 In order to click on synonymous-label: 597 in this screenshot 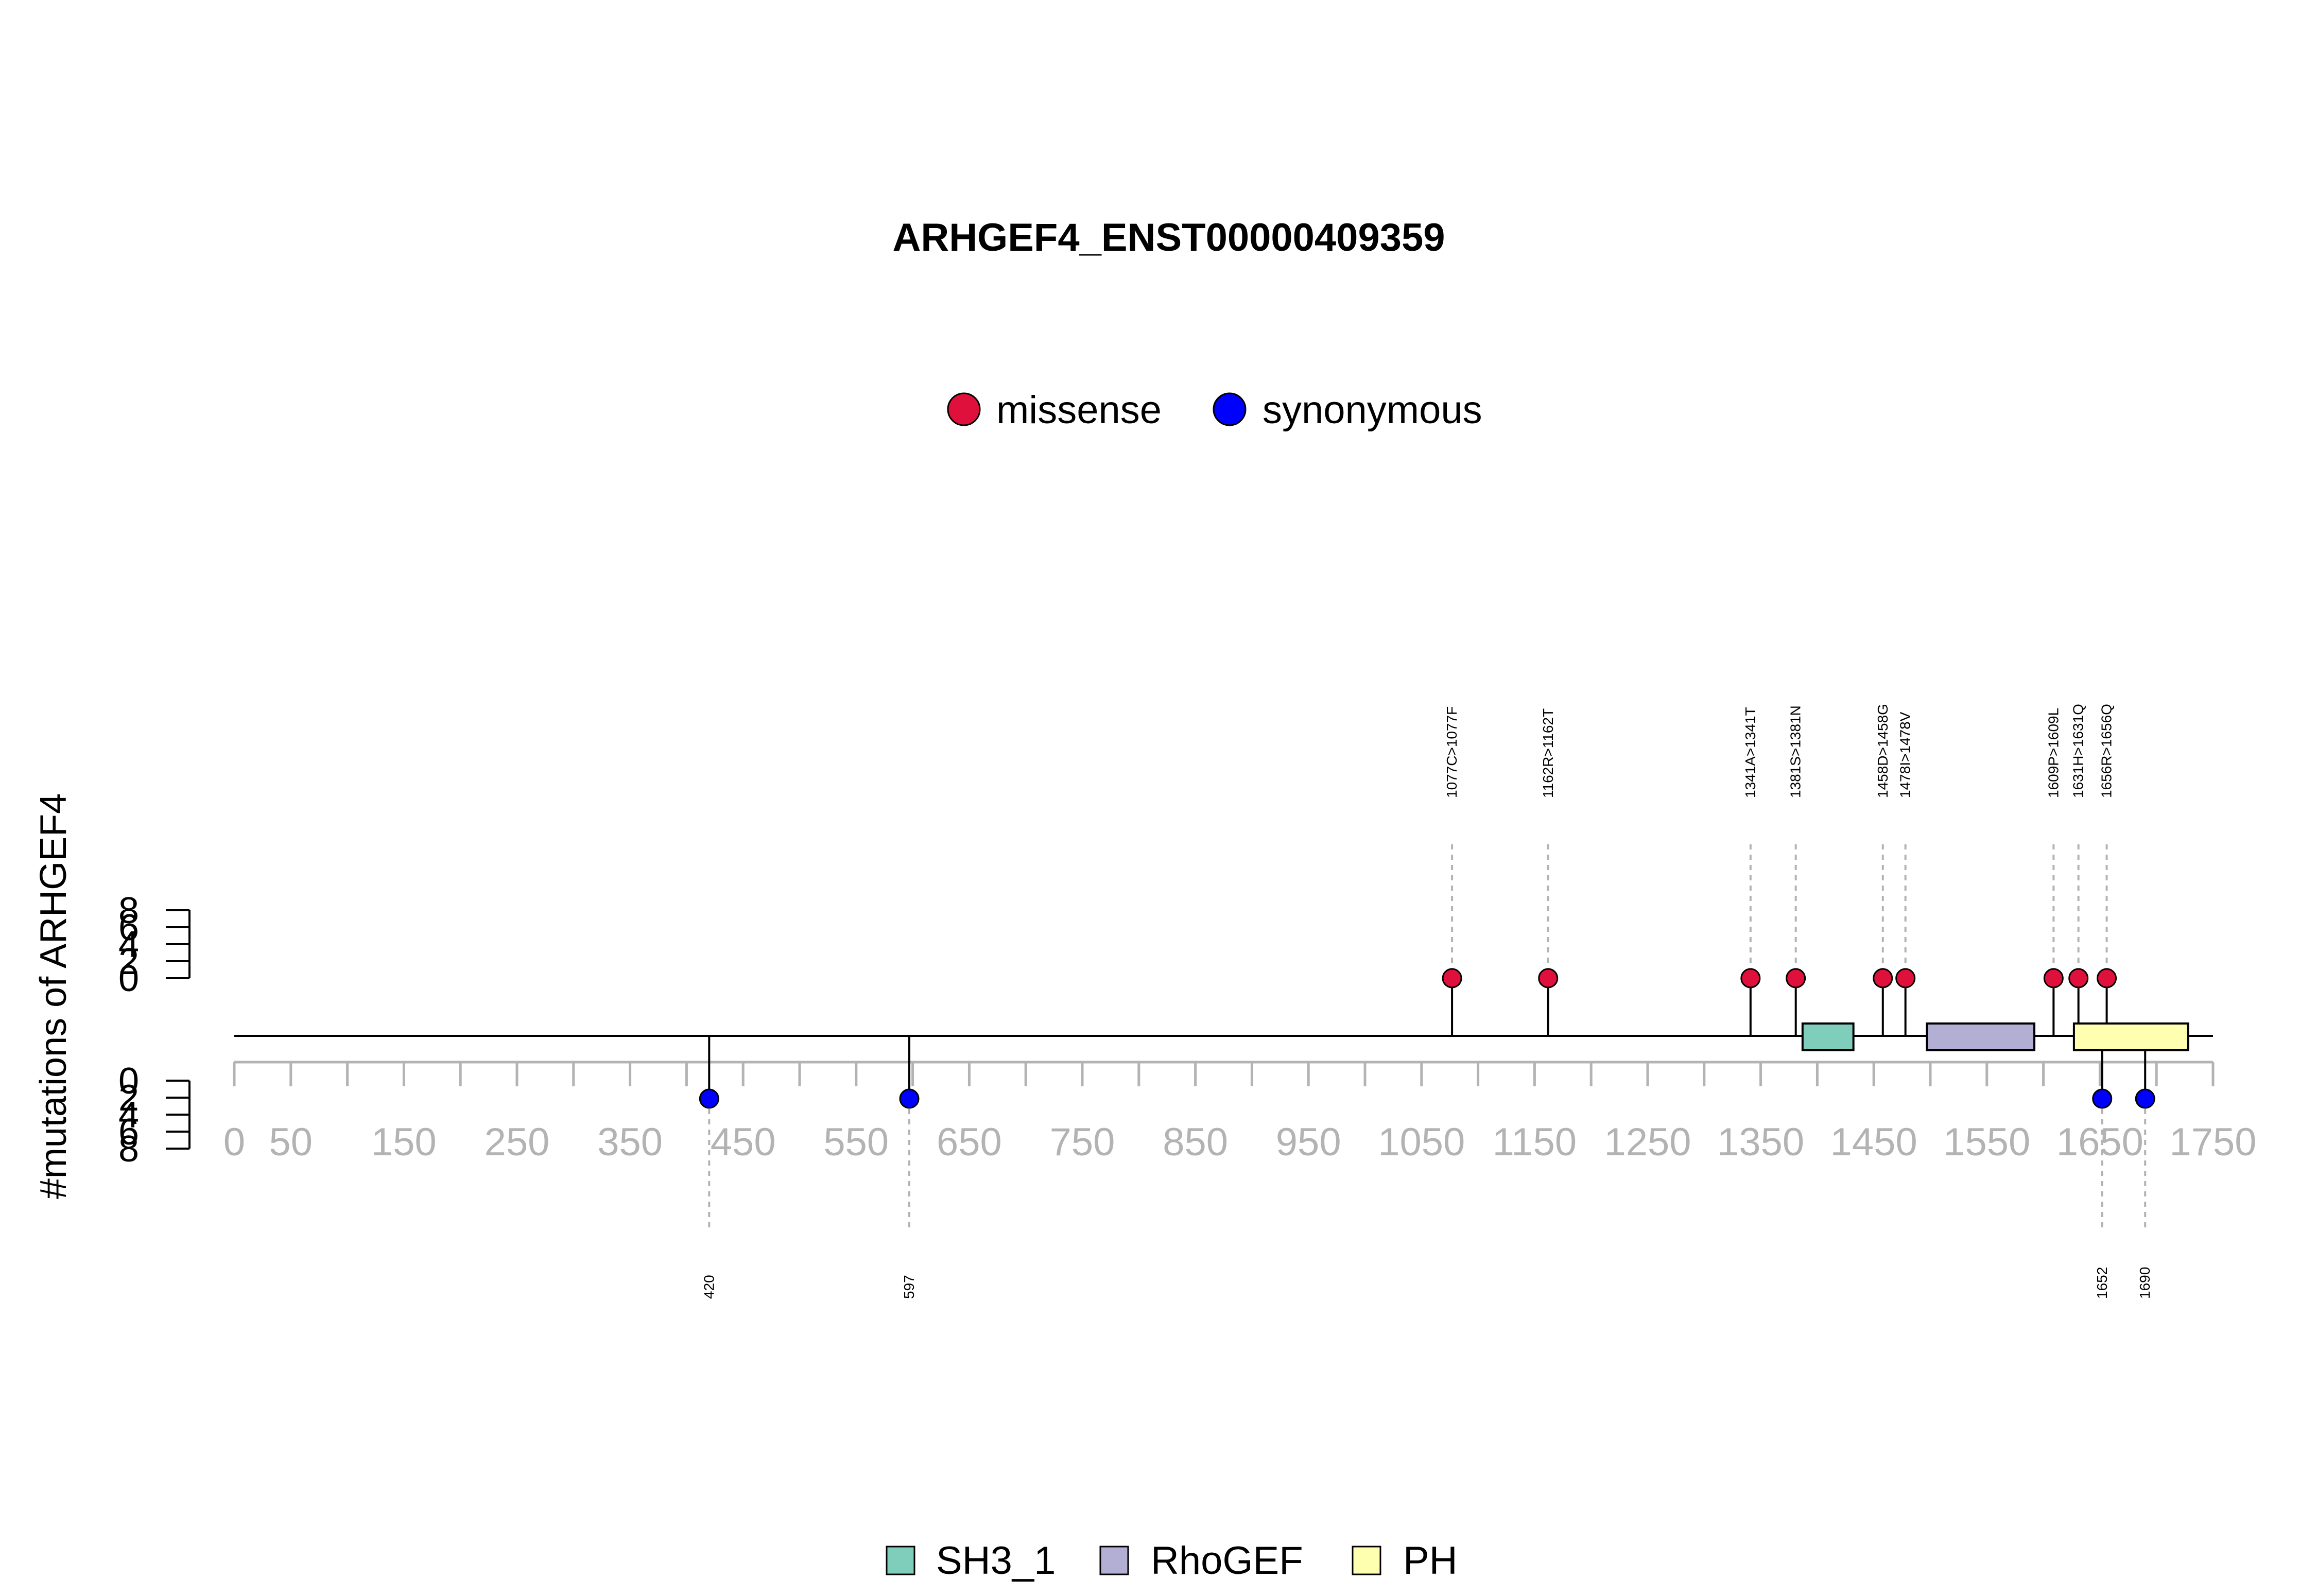, I will do `click(909, 1287)`.